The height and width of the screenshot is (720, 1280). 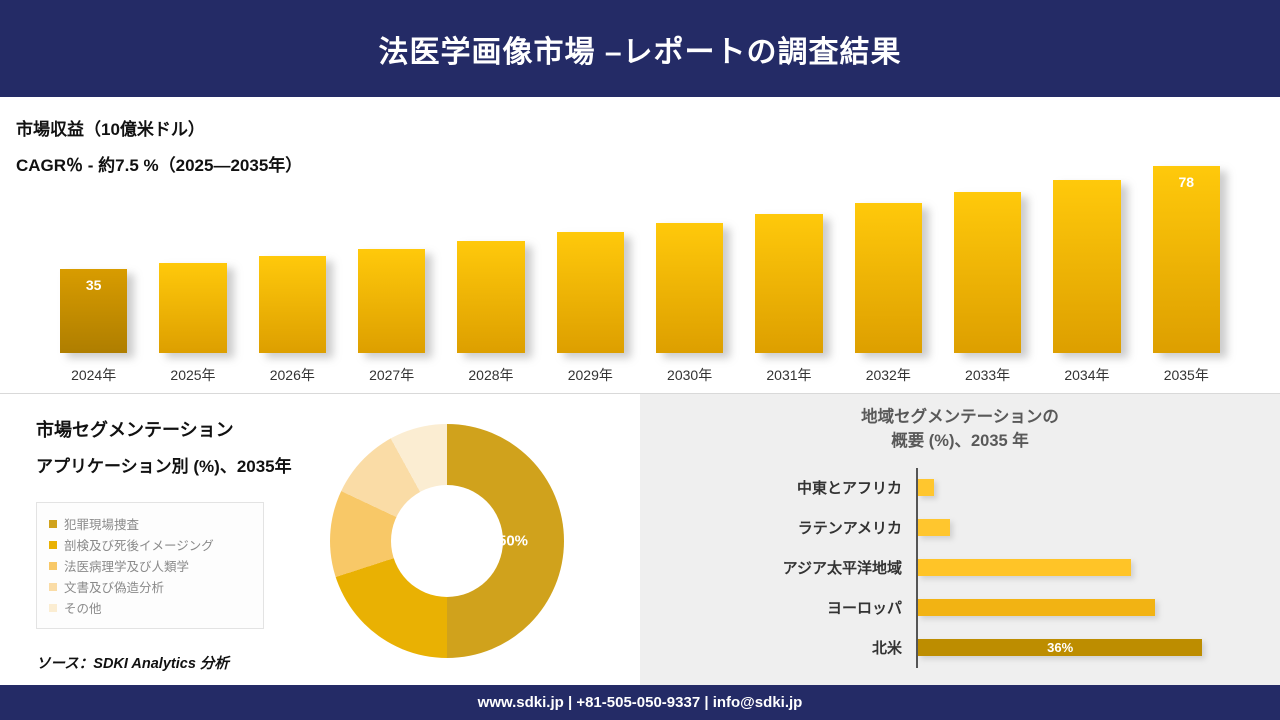 I want to click on bar-group: 2027年, so click(x=391, y=265).